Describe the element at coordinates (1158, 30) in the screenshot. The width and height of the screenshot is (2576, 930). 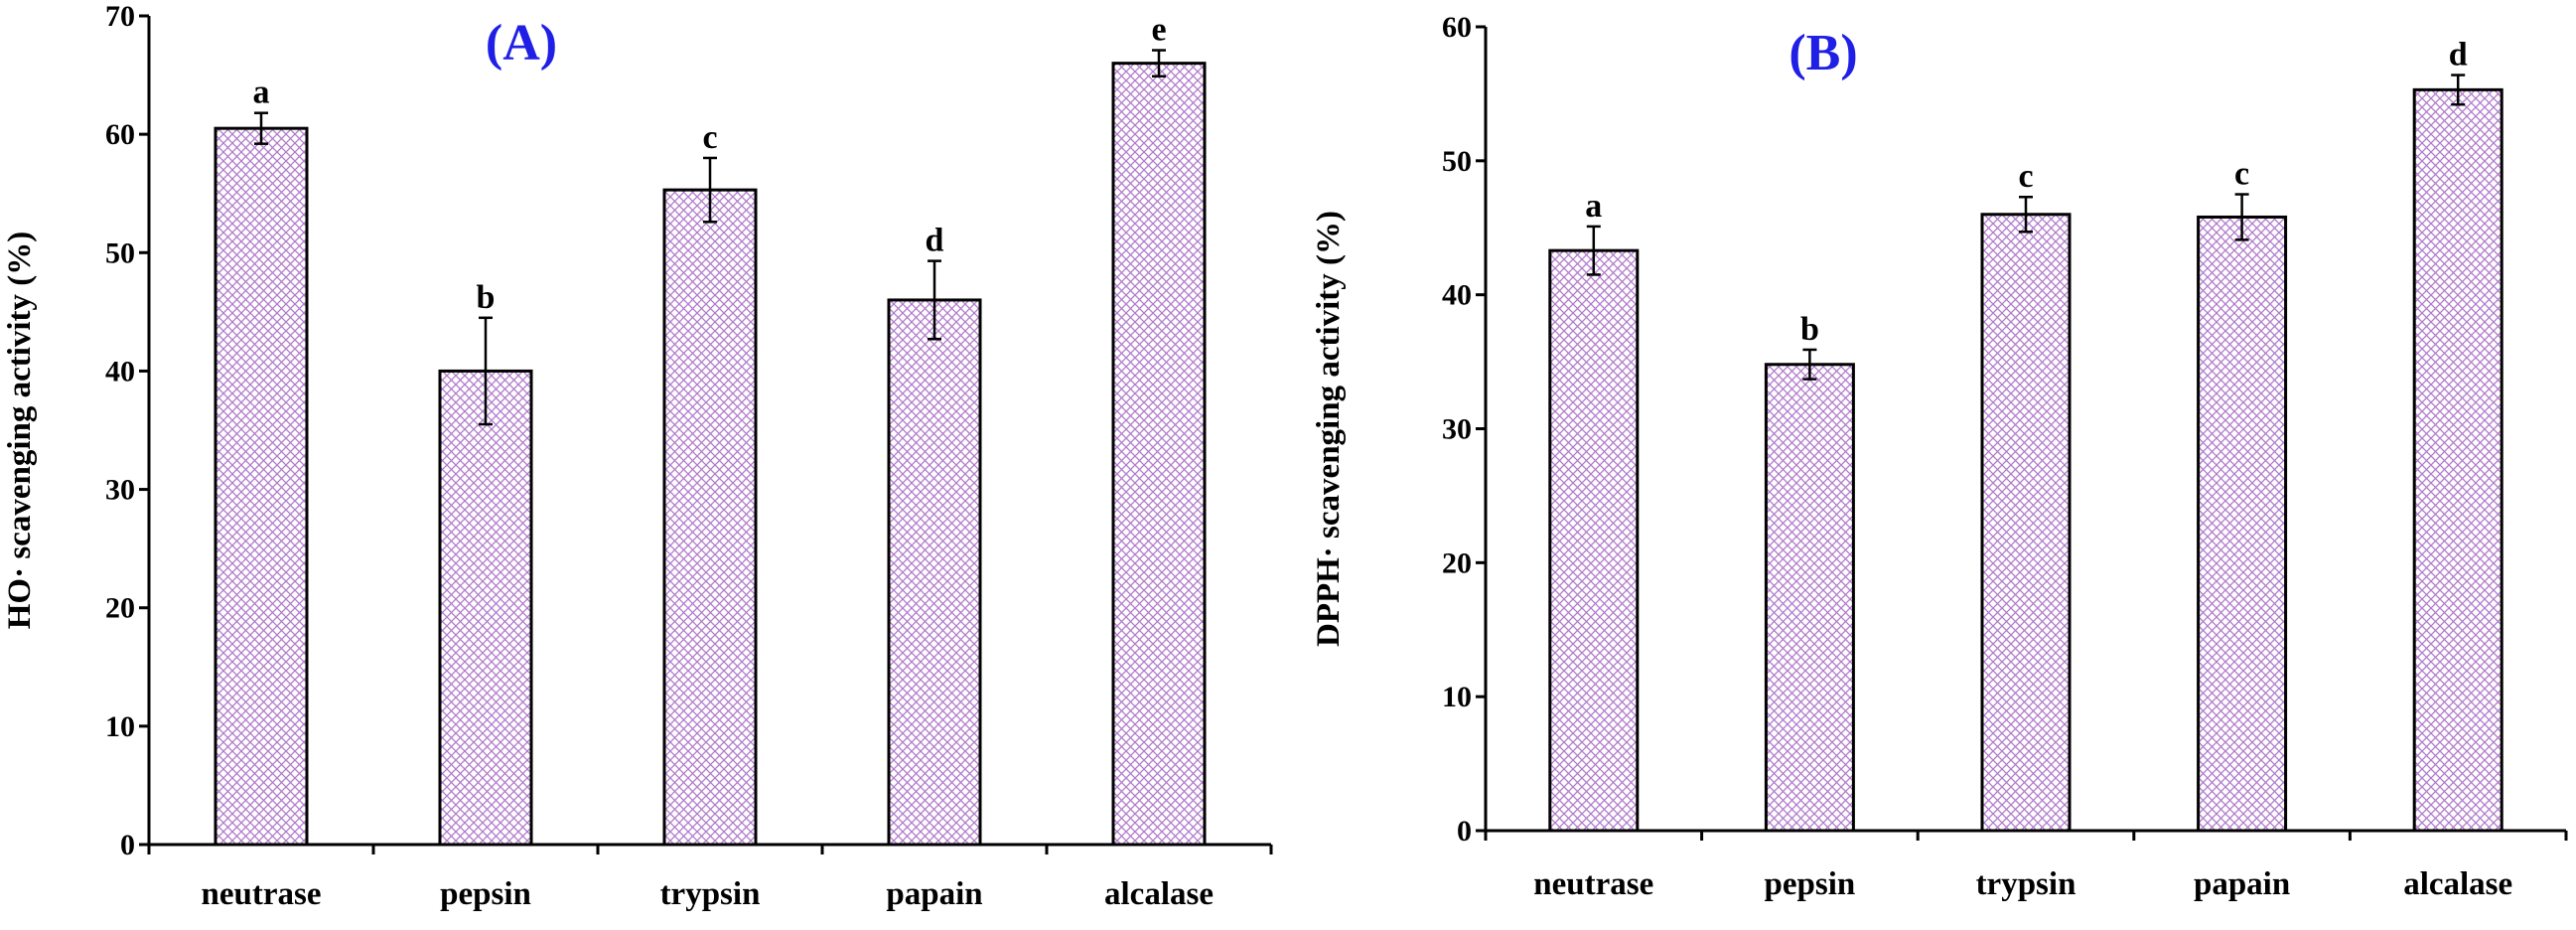
I see `significance-letter: e` at that location.